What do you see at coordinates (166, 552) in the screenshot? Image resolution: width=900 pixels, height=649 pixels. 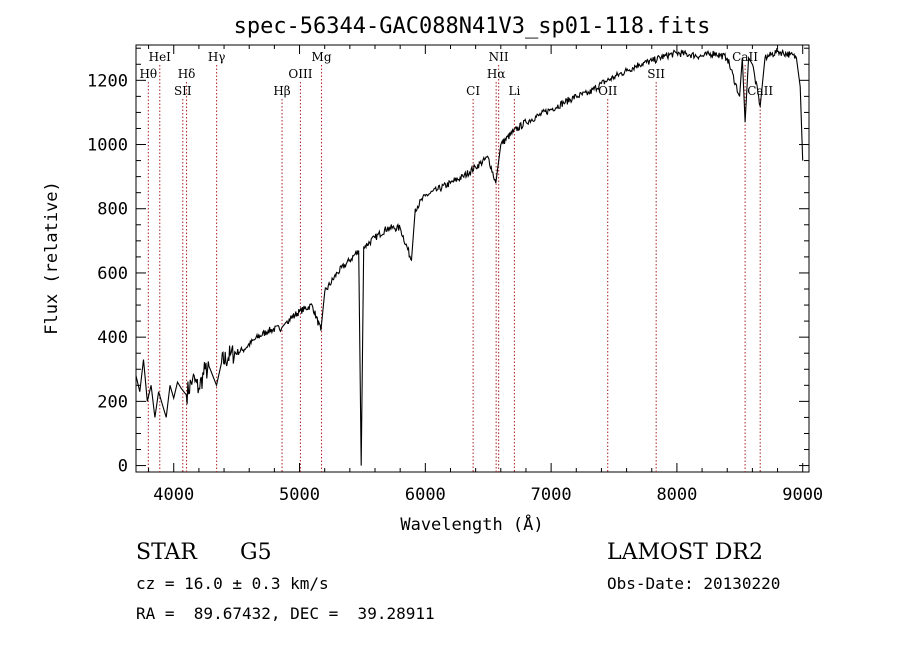 I see `object-class: STAR` at bounding box center [166, 552].